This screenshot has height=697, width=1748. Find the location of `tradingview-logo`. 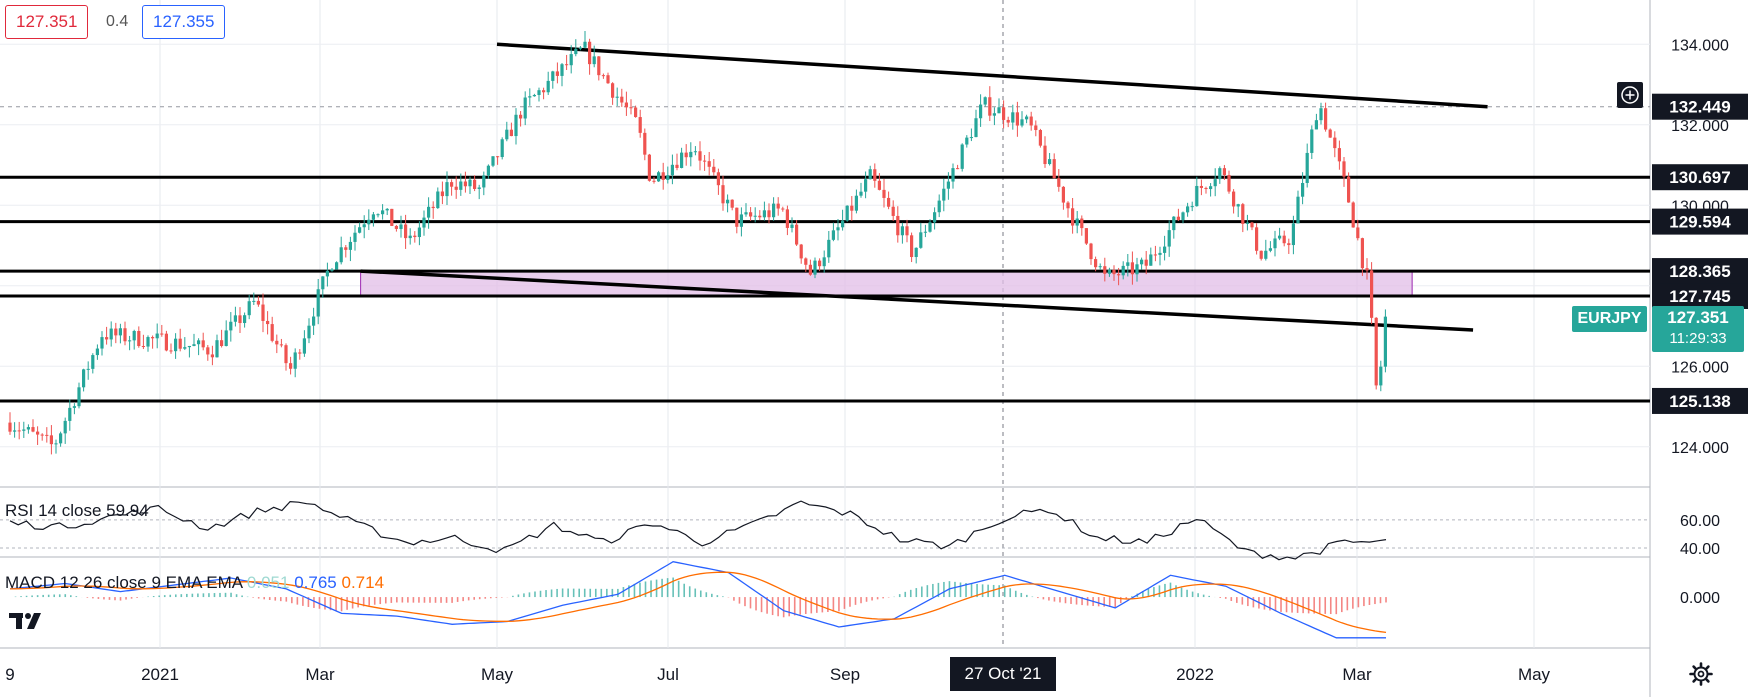

tradingview-logo is located at coordinates (28, 620).